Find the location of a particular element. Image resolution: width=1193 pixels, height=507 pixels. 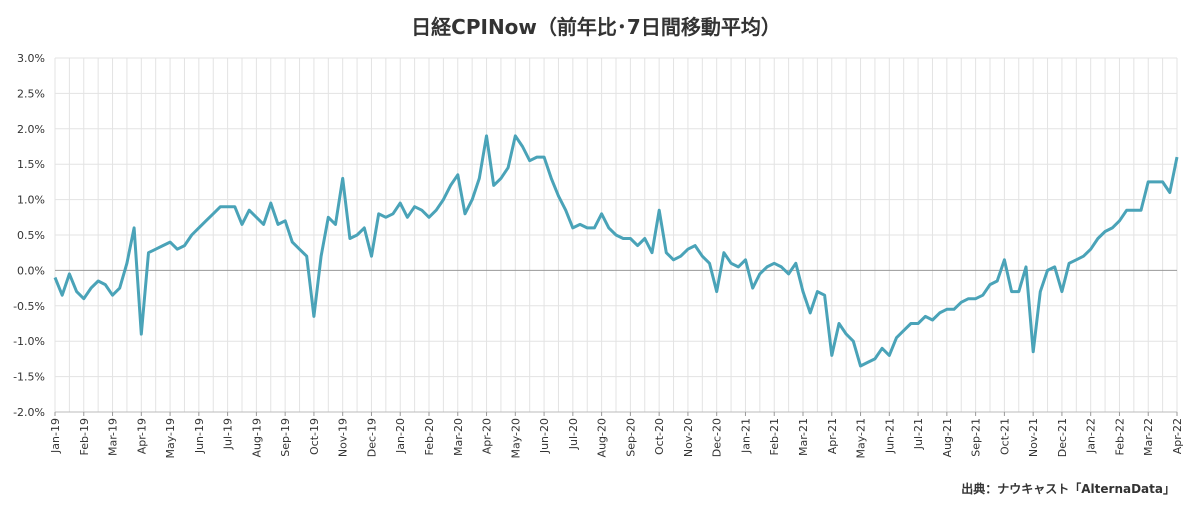

x-tick-label: Apr-22 is located at coordinates (1177, 436).